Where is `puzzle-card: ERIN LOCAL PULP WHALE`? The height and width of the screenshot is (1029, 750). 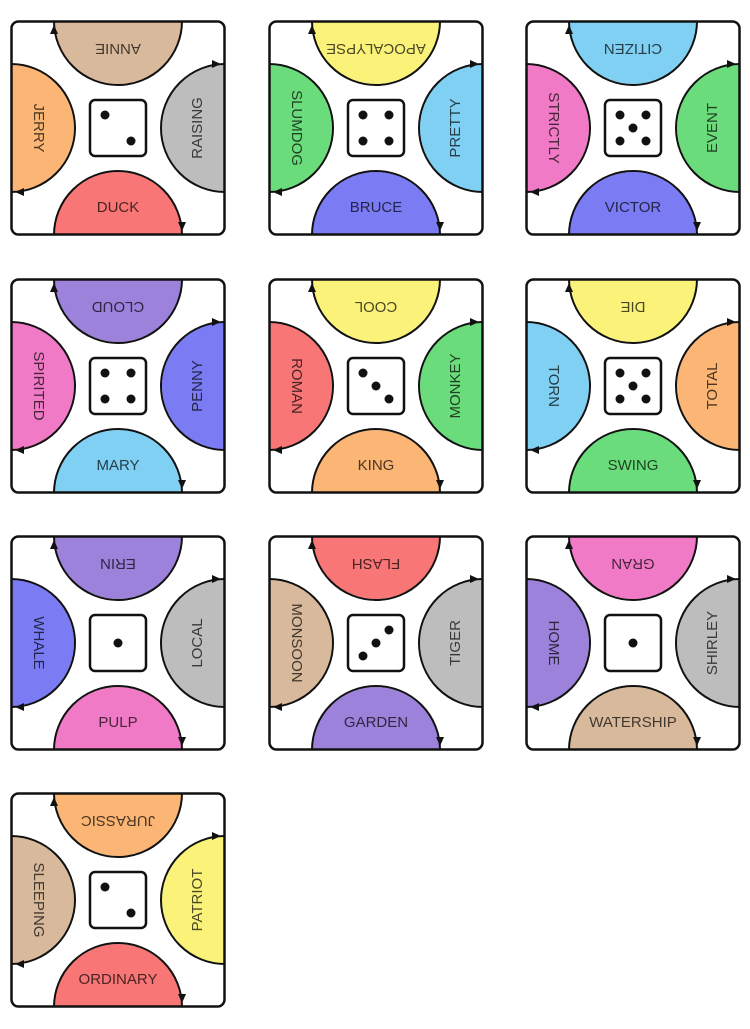
puzzle-card: ERIN LOCAL PULP WHALE is located at coordinates (118, 643).